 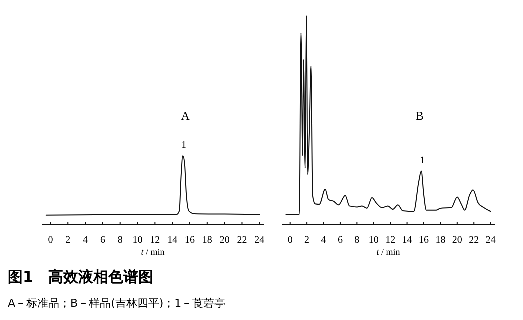 What do you see at coordinates (420, 116) in the screenshot?
I see `text: B` at bounding box center [420, 116].